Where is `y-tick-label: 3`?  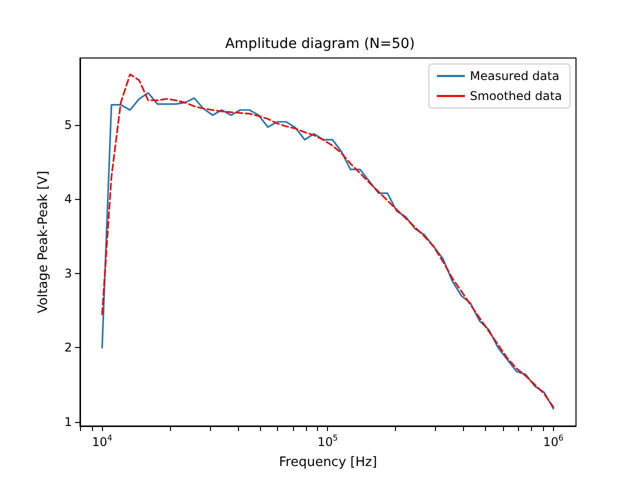 y-tick-label: 3 is located at coordinates (68, 273).